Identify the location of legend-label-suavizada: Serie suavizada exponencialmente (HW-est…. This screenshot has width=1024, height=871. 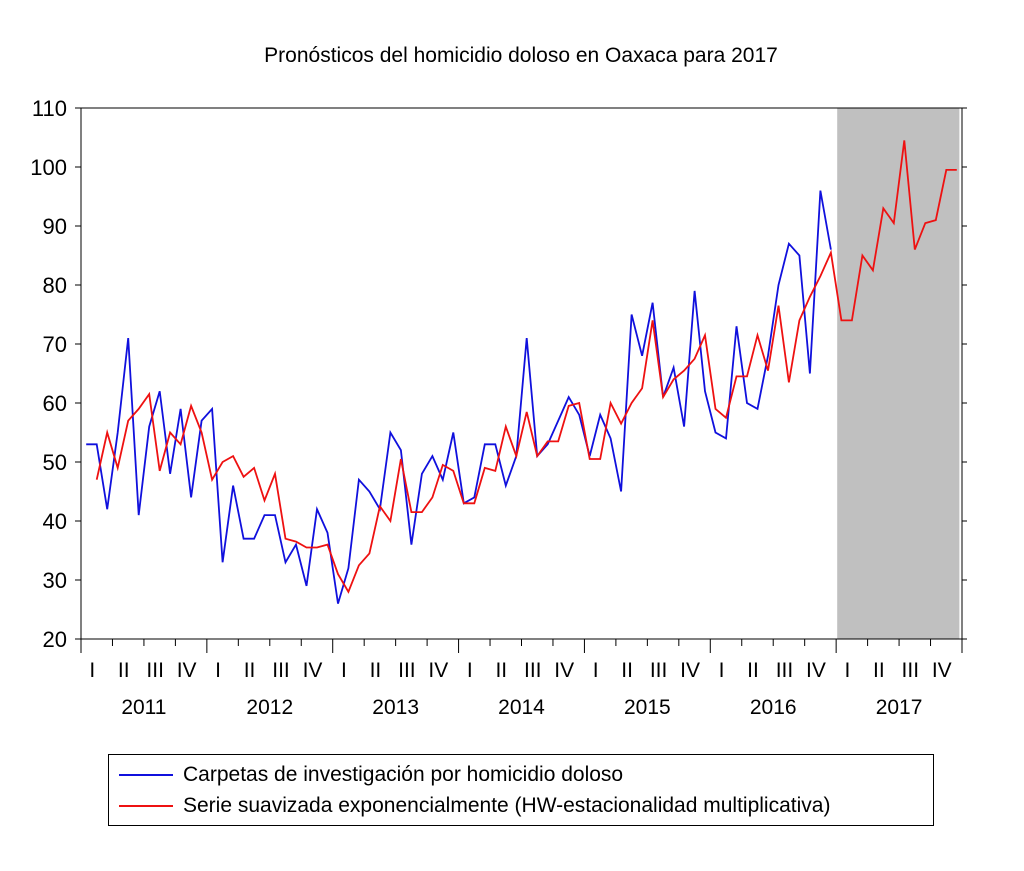
(507, 805).